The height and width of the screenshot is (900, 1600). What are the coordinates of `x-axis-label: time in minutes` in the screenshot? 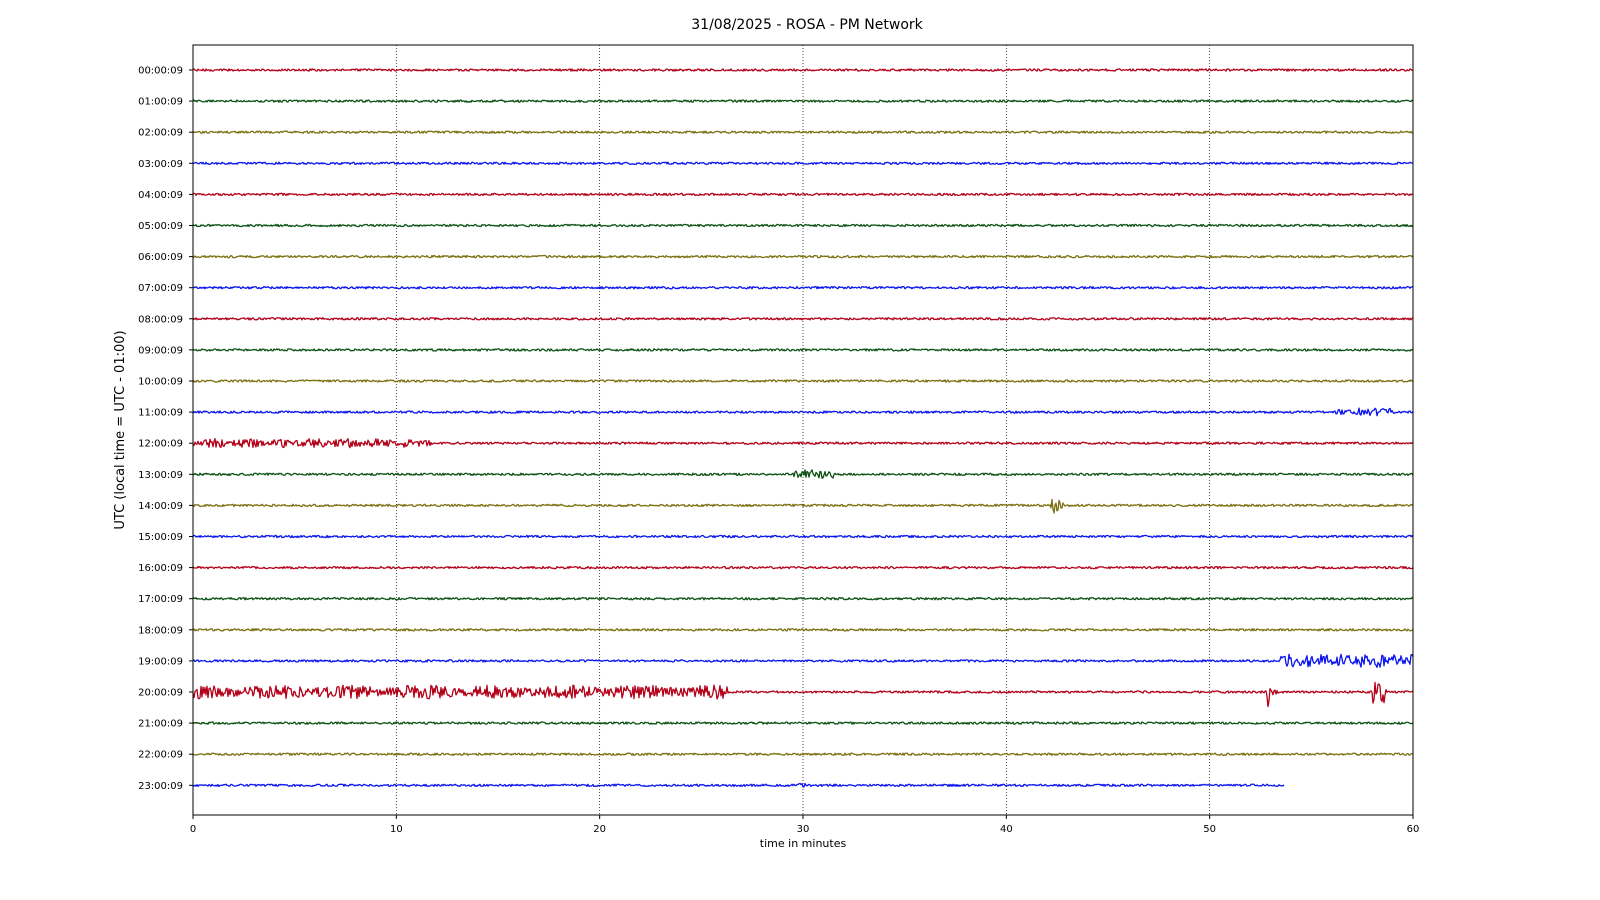 It's located at (803, 843).